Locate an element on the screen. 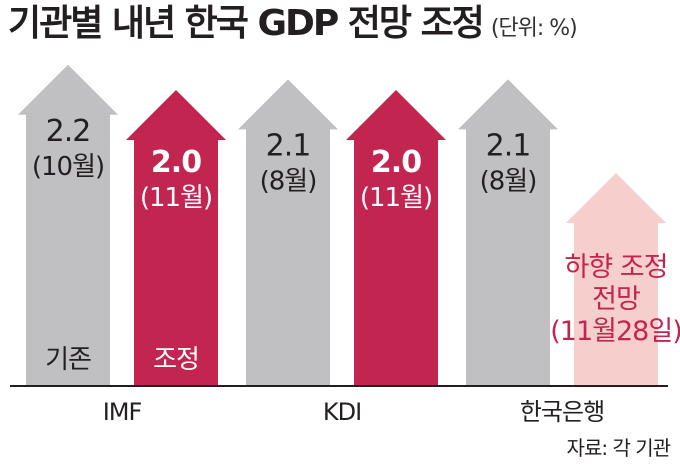 The height and width of the screenshot is (466, 680). category-label-2: 한국은행 is located at coordinates (562, 412).